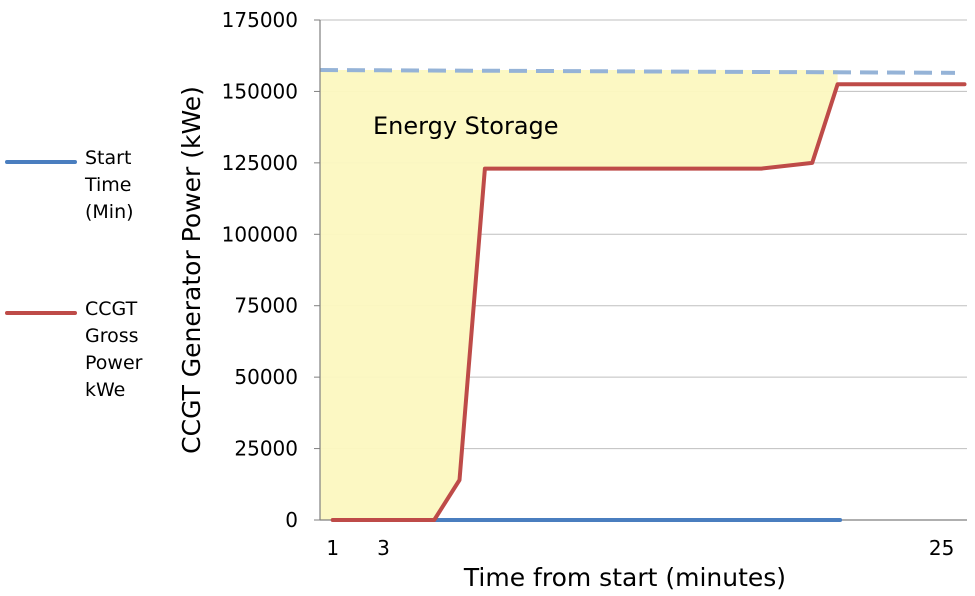 The height and width of the screenshot is (596, 975). I want to click on y-axis-title: CCGT Generator Power (kWe), so click(191, 270).